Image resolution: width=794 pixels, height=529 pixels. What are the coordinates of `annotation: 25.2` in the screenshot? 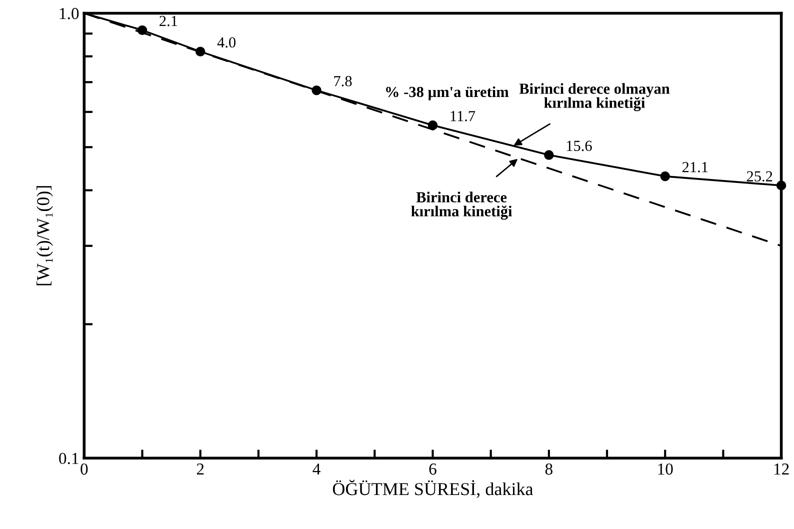 It's located at (759, 176).